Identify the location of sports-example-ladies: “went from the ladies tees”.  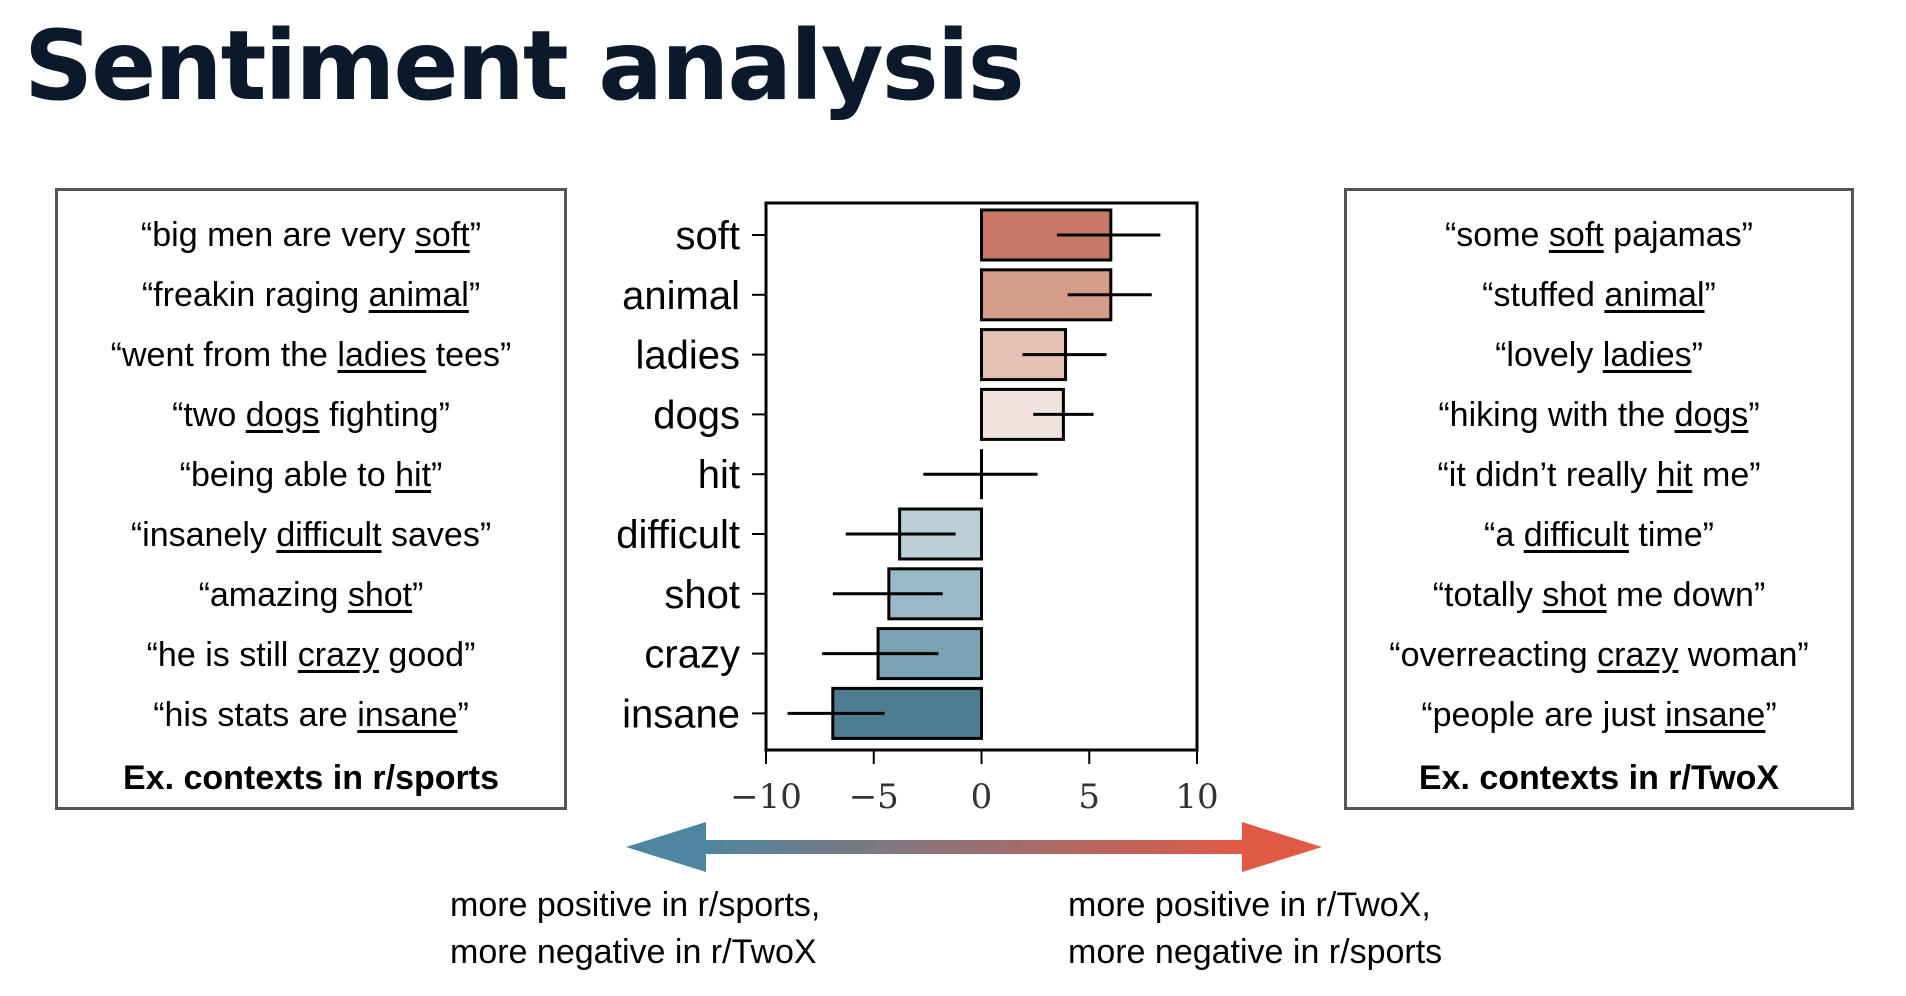
(311, 355).